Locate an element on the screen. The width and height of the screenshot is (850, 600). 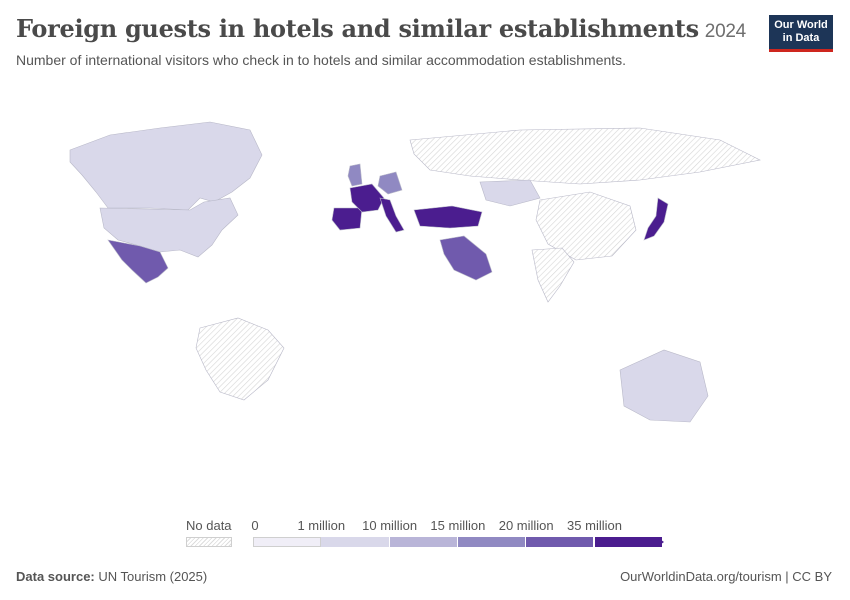
country-kazakhstan is located at coordinates (510, 193).